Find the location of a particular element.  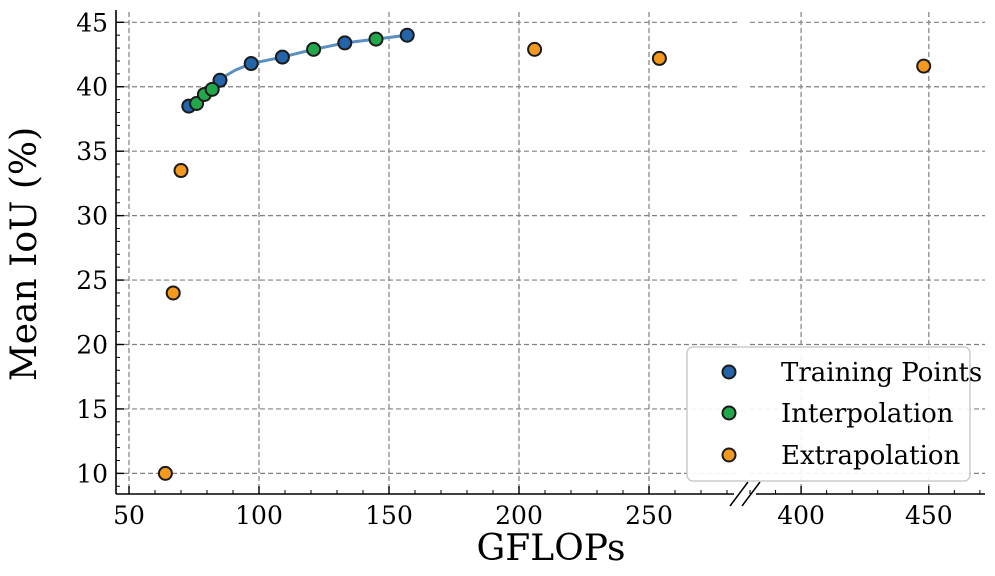

y-tick-label: 25 is located at coordinates (92, 280).